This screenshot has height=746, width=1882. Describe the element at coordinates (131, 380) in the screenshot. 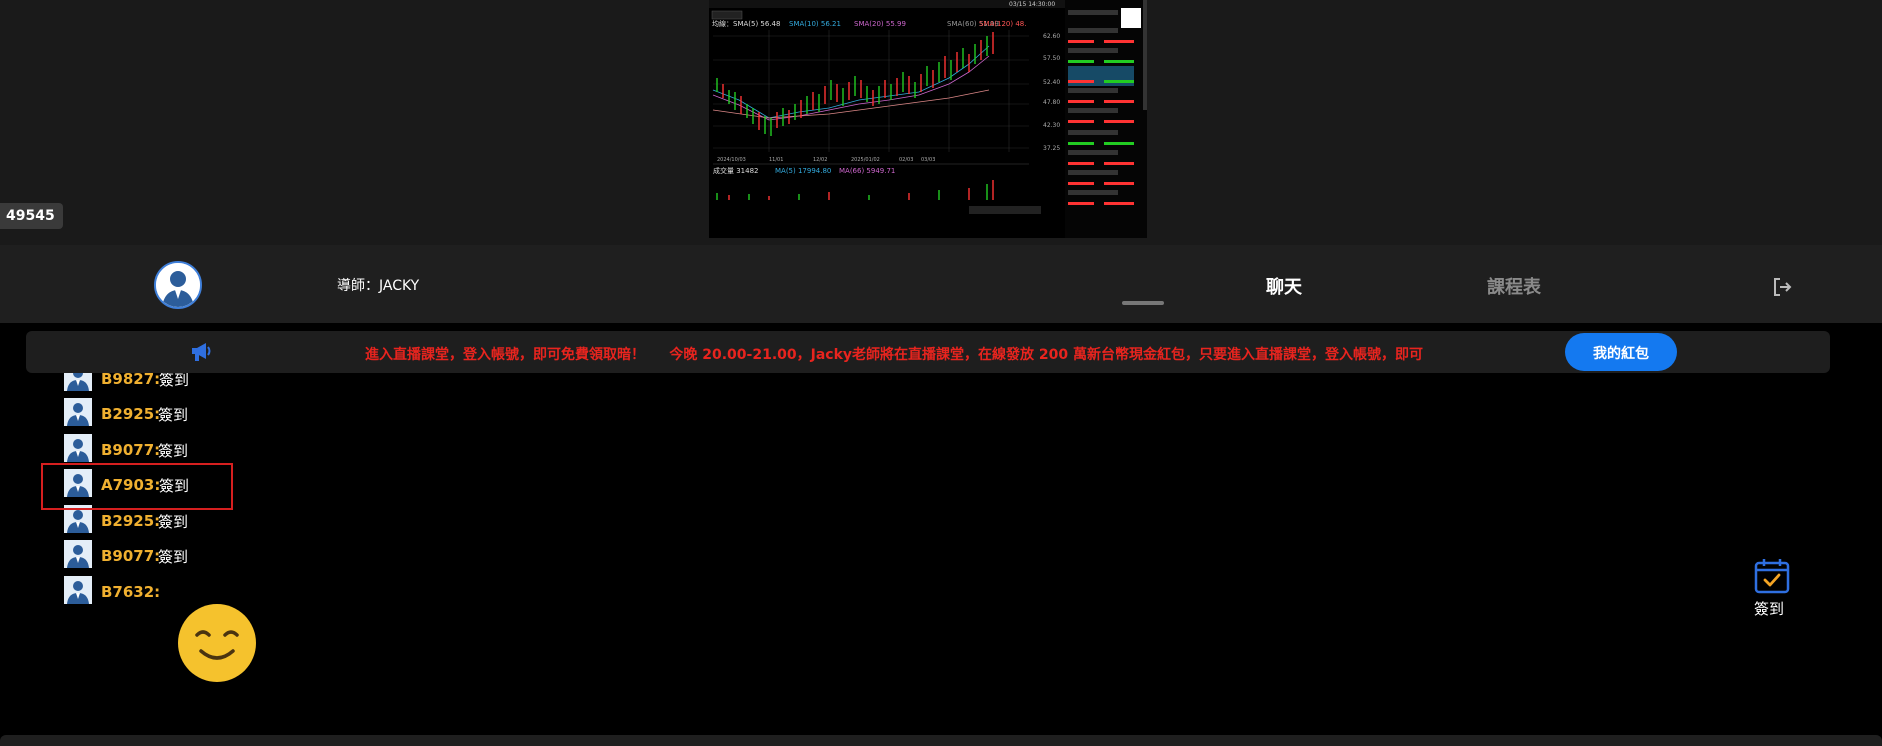

I see `chat-username: B9827:` at that location.